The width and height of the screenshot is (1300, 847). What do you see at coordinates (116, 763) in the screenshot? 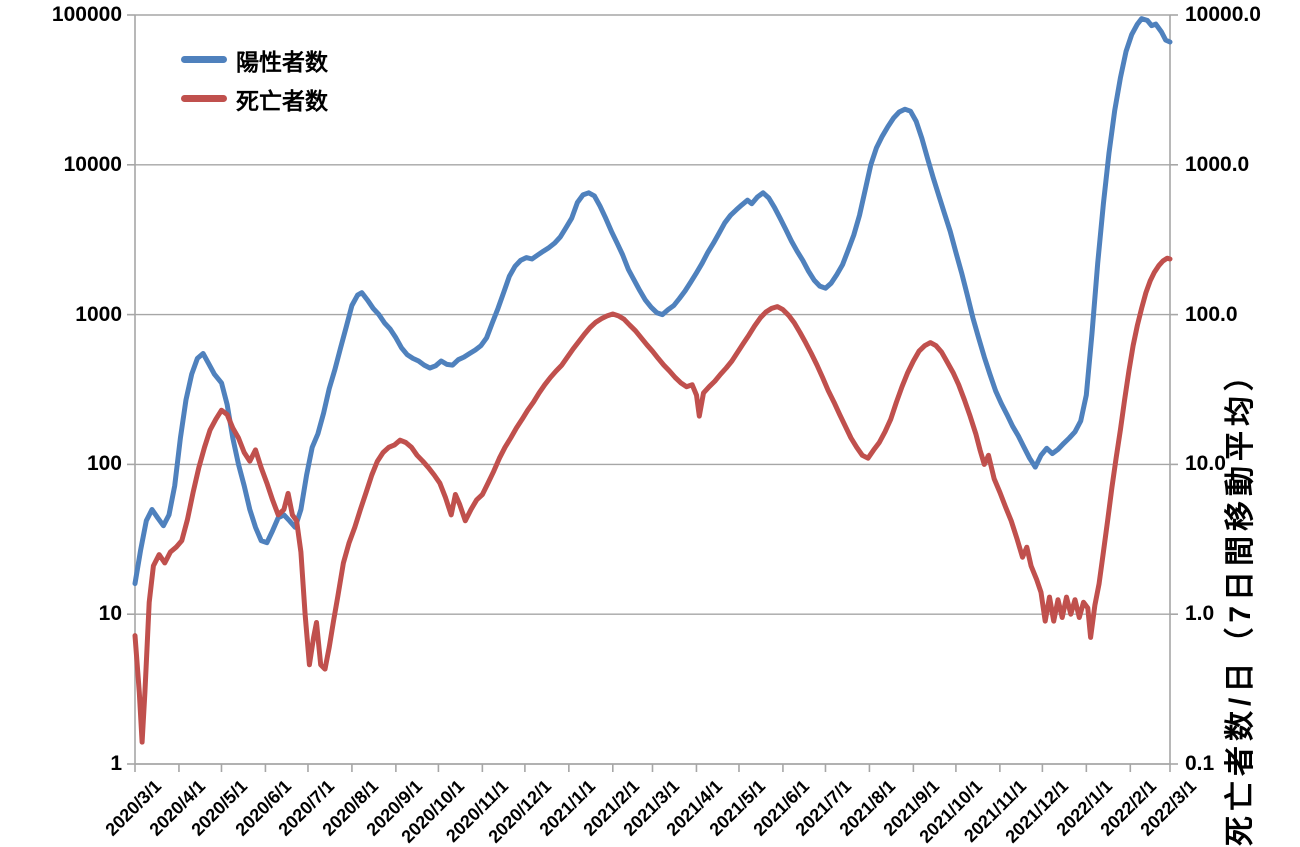
I see `y-axis-left-tick-label: 1` at bounding box center [116, 763].